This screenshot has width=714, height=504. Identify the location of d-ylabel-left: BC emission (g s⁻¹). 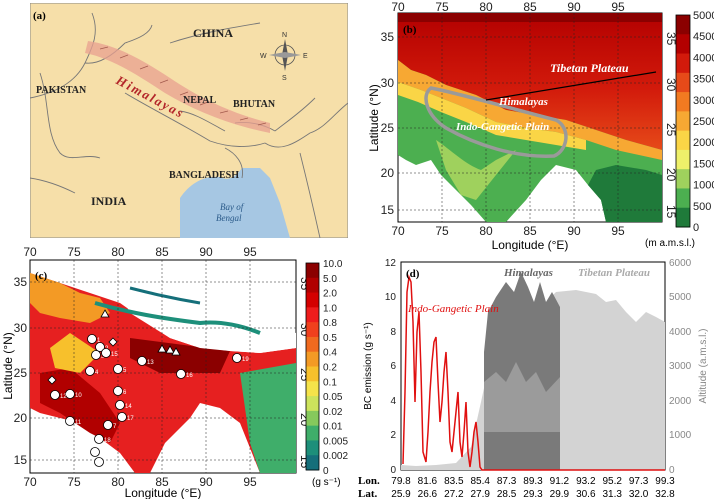
(368, 366).